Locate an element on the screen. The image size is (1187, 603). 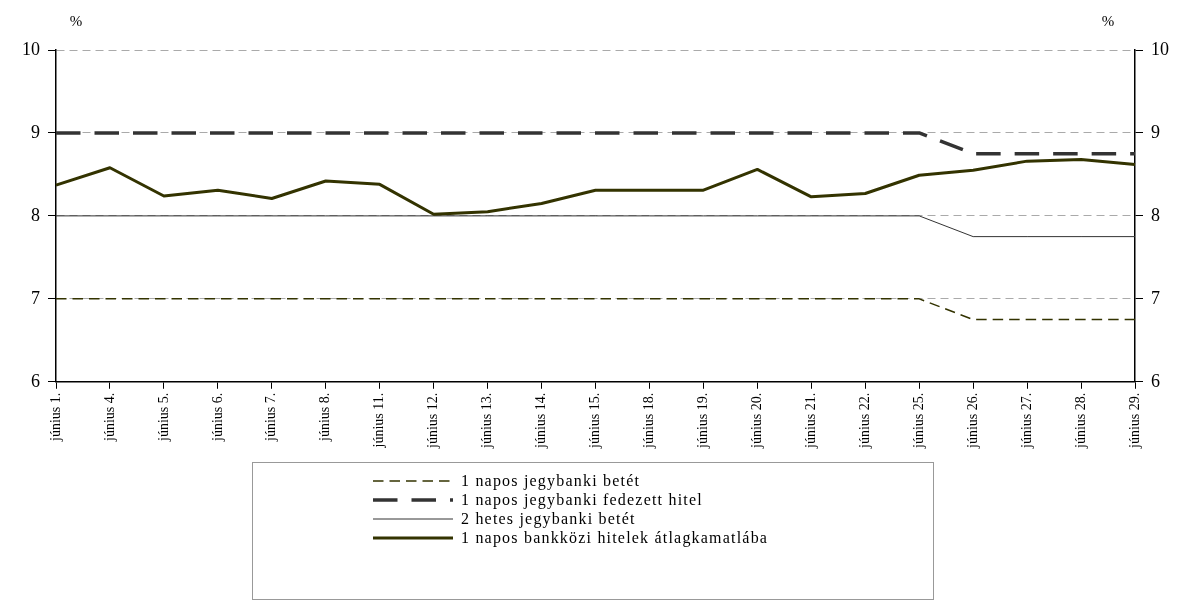
x-tick-label: június 20. is located at coordinates (757, 421).